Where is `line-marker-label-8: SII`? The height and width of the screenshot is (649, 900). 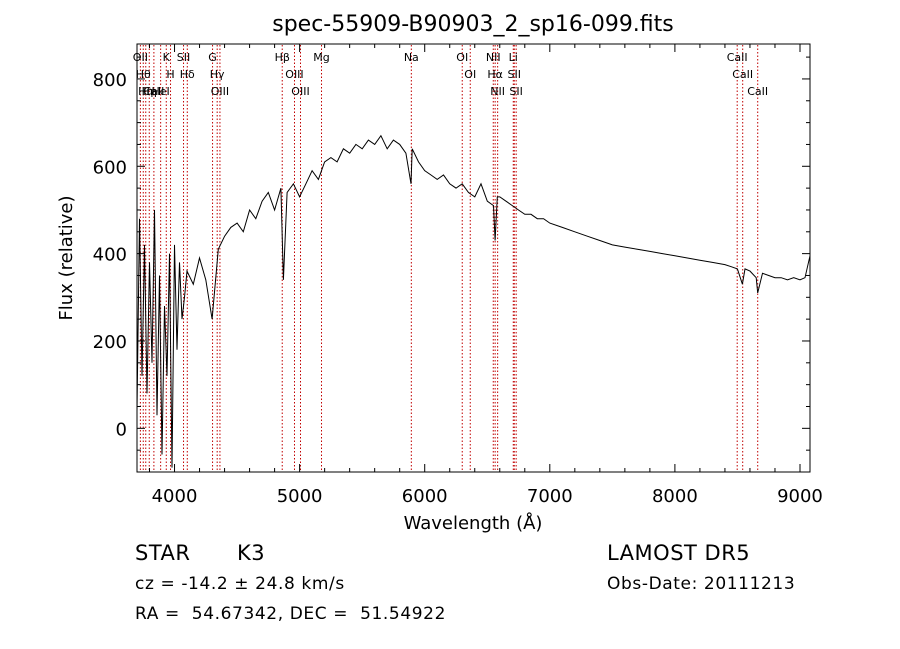
line-marker-label-8: SII is located at coordinates (183, 57).